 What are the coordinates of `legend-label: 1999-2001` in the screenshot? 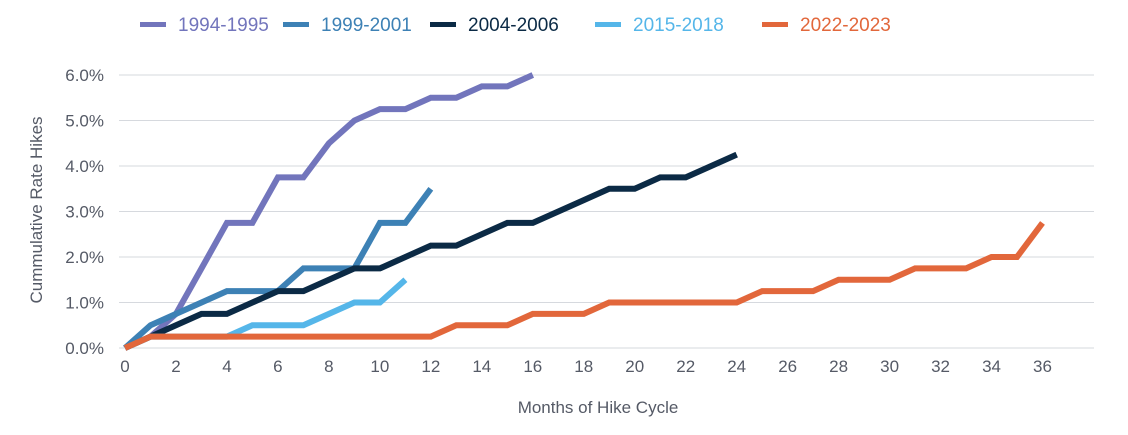 It's located at (366, 25).